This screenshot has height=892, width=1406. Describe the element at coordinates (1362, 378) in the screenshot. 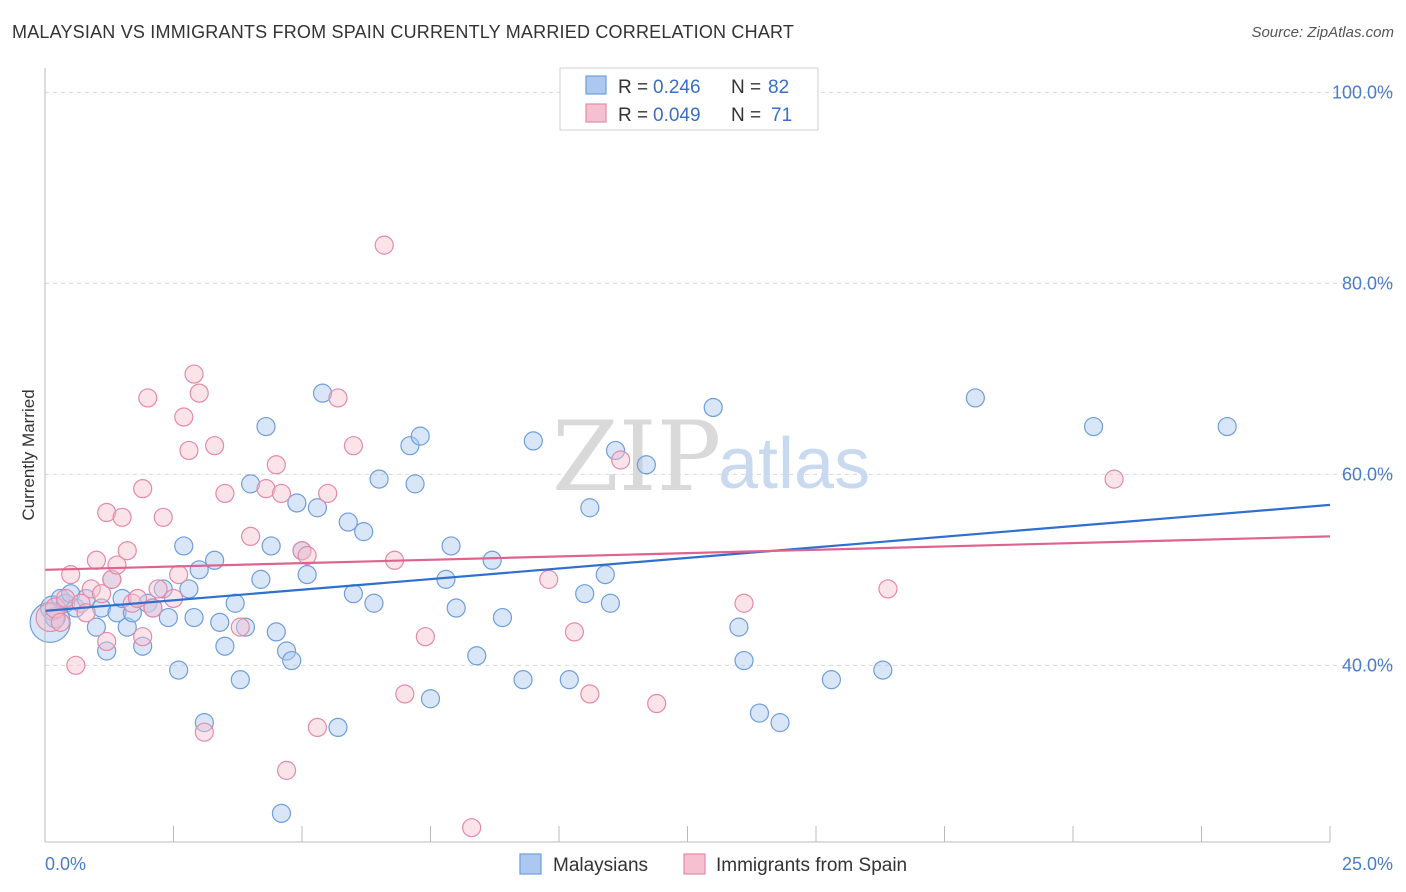

I see `y-tick-labels: 40.0% 60.0% 80.0% 100.0%` at that location.